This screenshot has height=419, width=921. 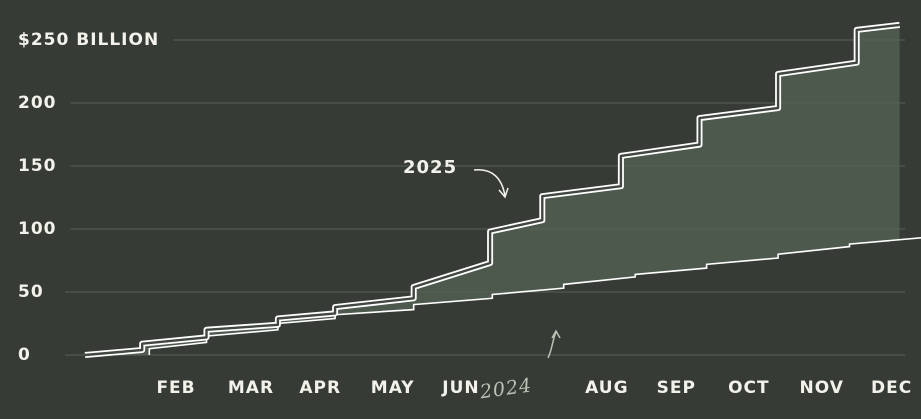 I want to click on y-tick-label: $250 BILLION, so click(x=88, y=40).